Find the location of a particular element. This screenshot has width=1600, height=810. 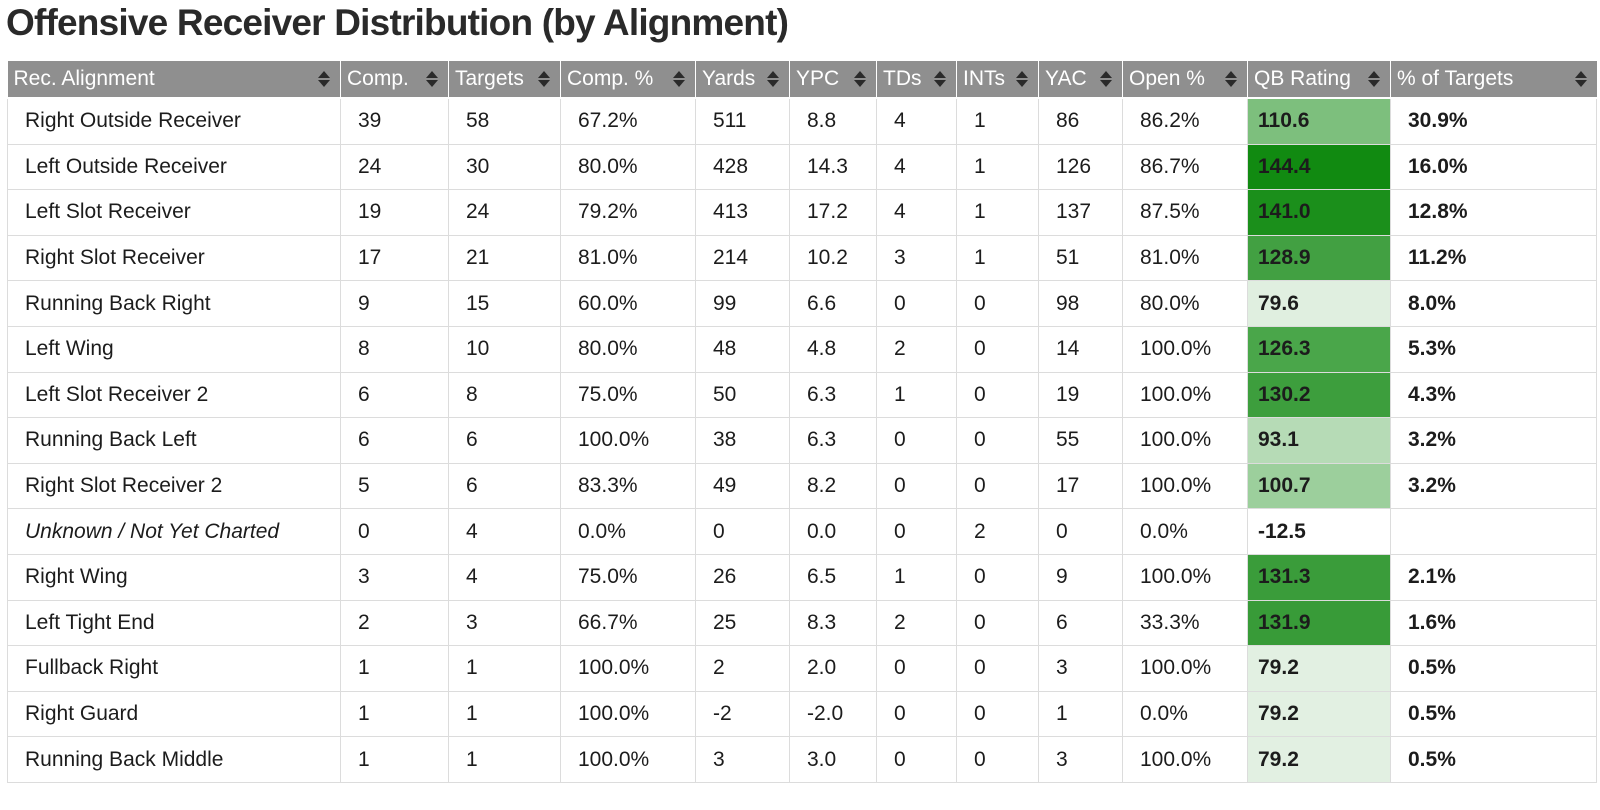

column-header-label: YAC is located at coordinates (1066, 78).